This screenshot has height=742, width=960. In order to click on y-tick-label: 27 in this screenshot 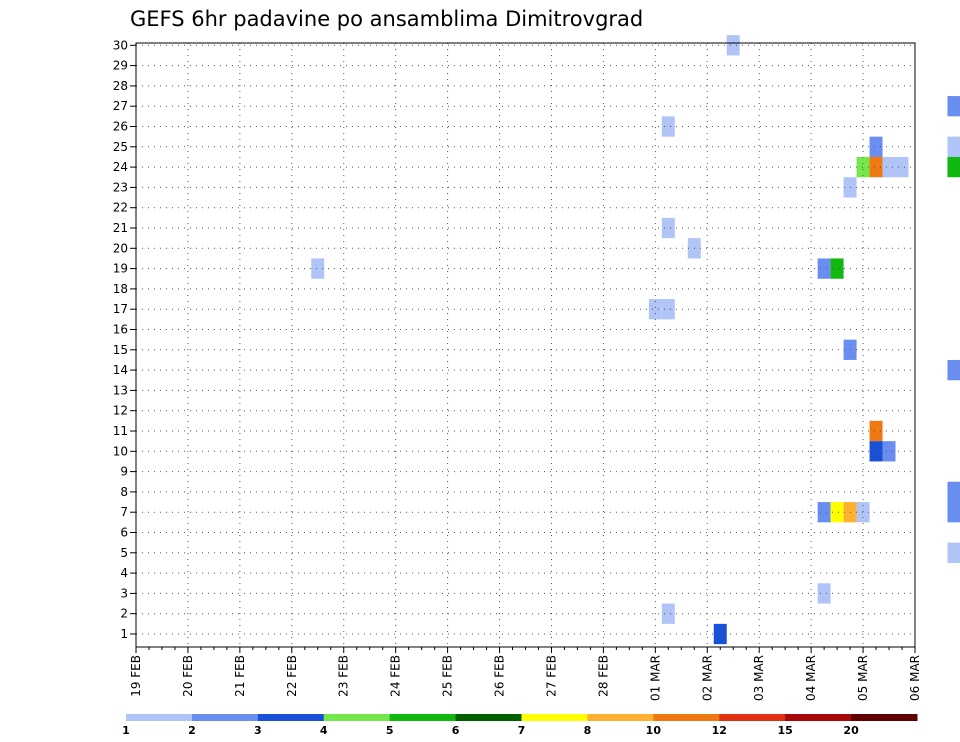, I will do `click(120, 106)`.